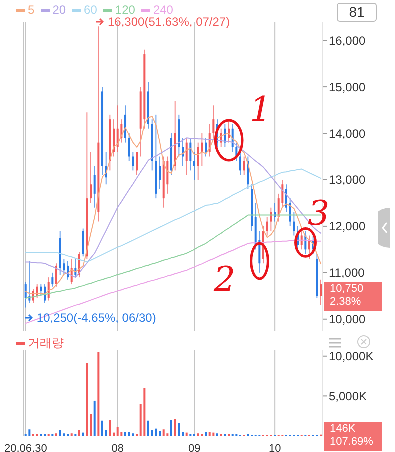 This screenshot has height=452, width=395. What do you see at coordinates (26, 447) in the screenshot?
I see `x-tick-label: 20.06.30` at bounding box center [26, 447].